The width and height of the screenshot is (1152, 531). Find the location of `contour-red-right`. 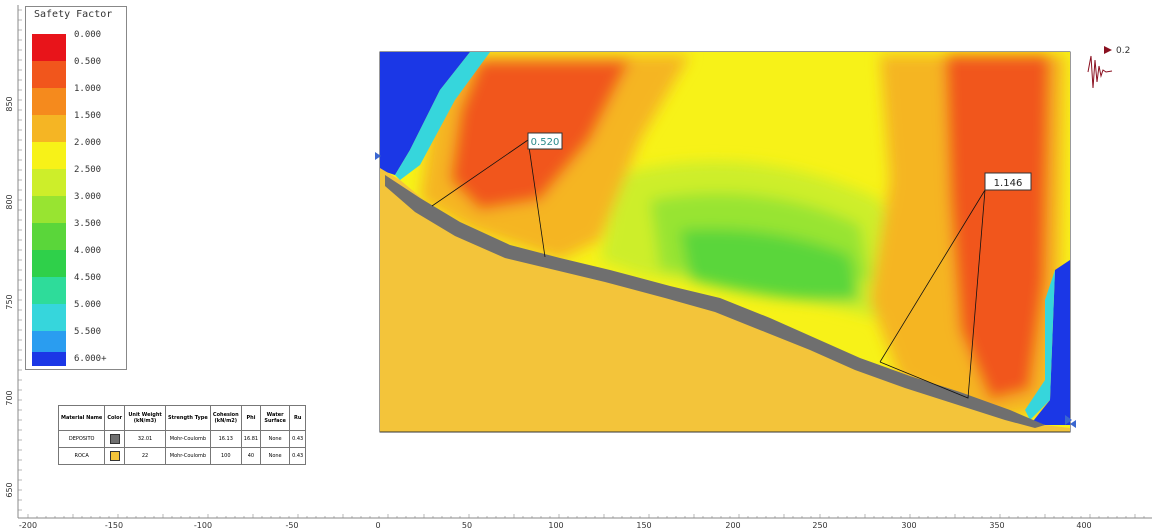

contour-red-right is located at coordinates (997, 227).